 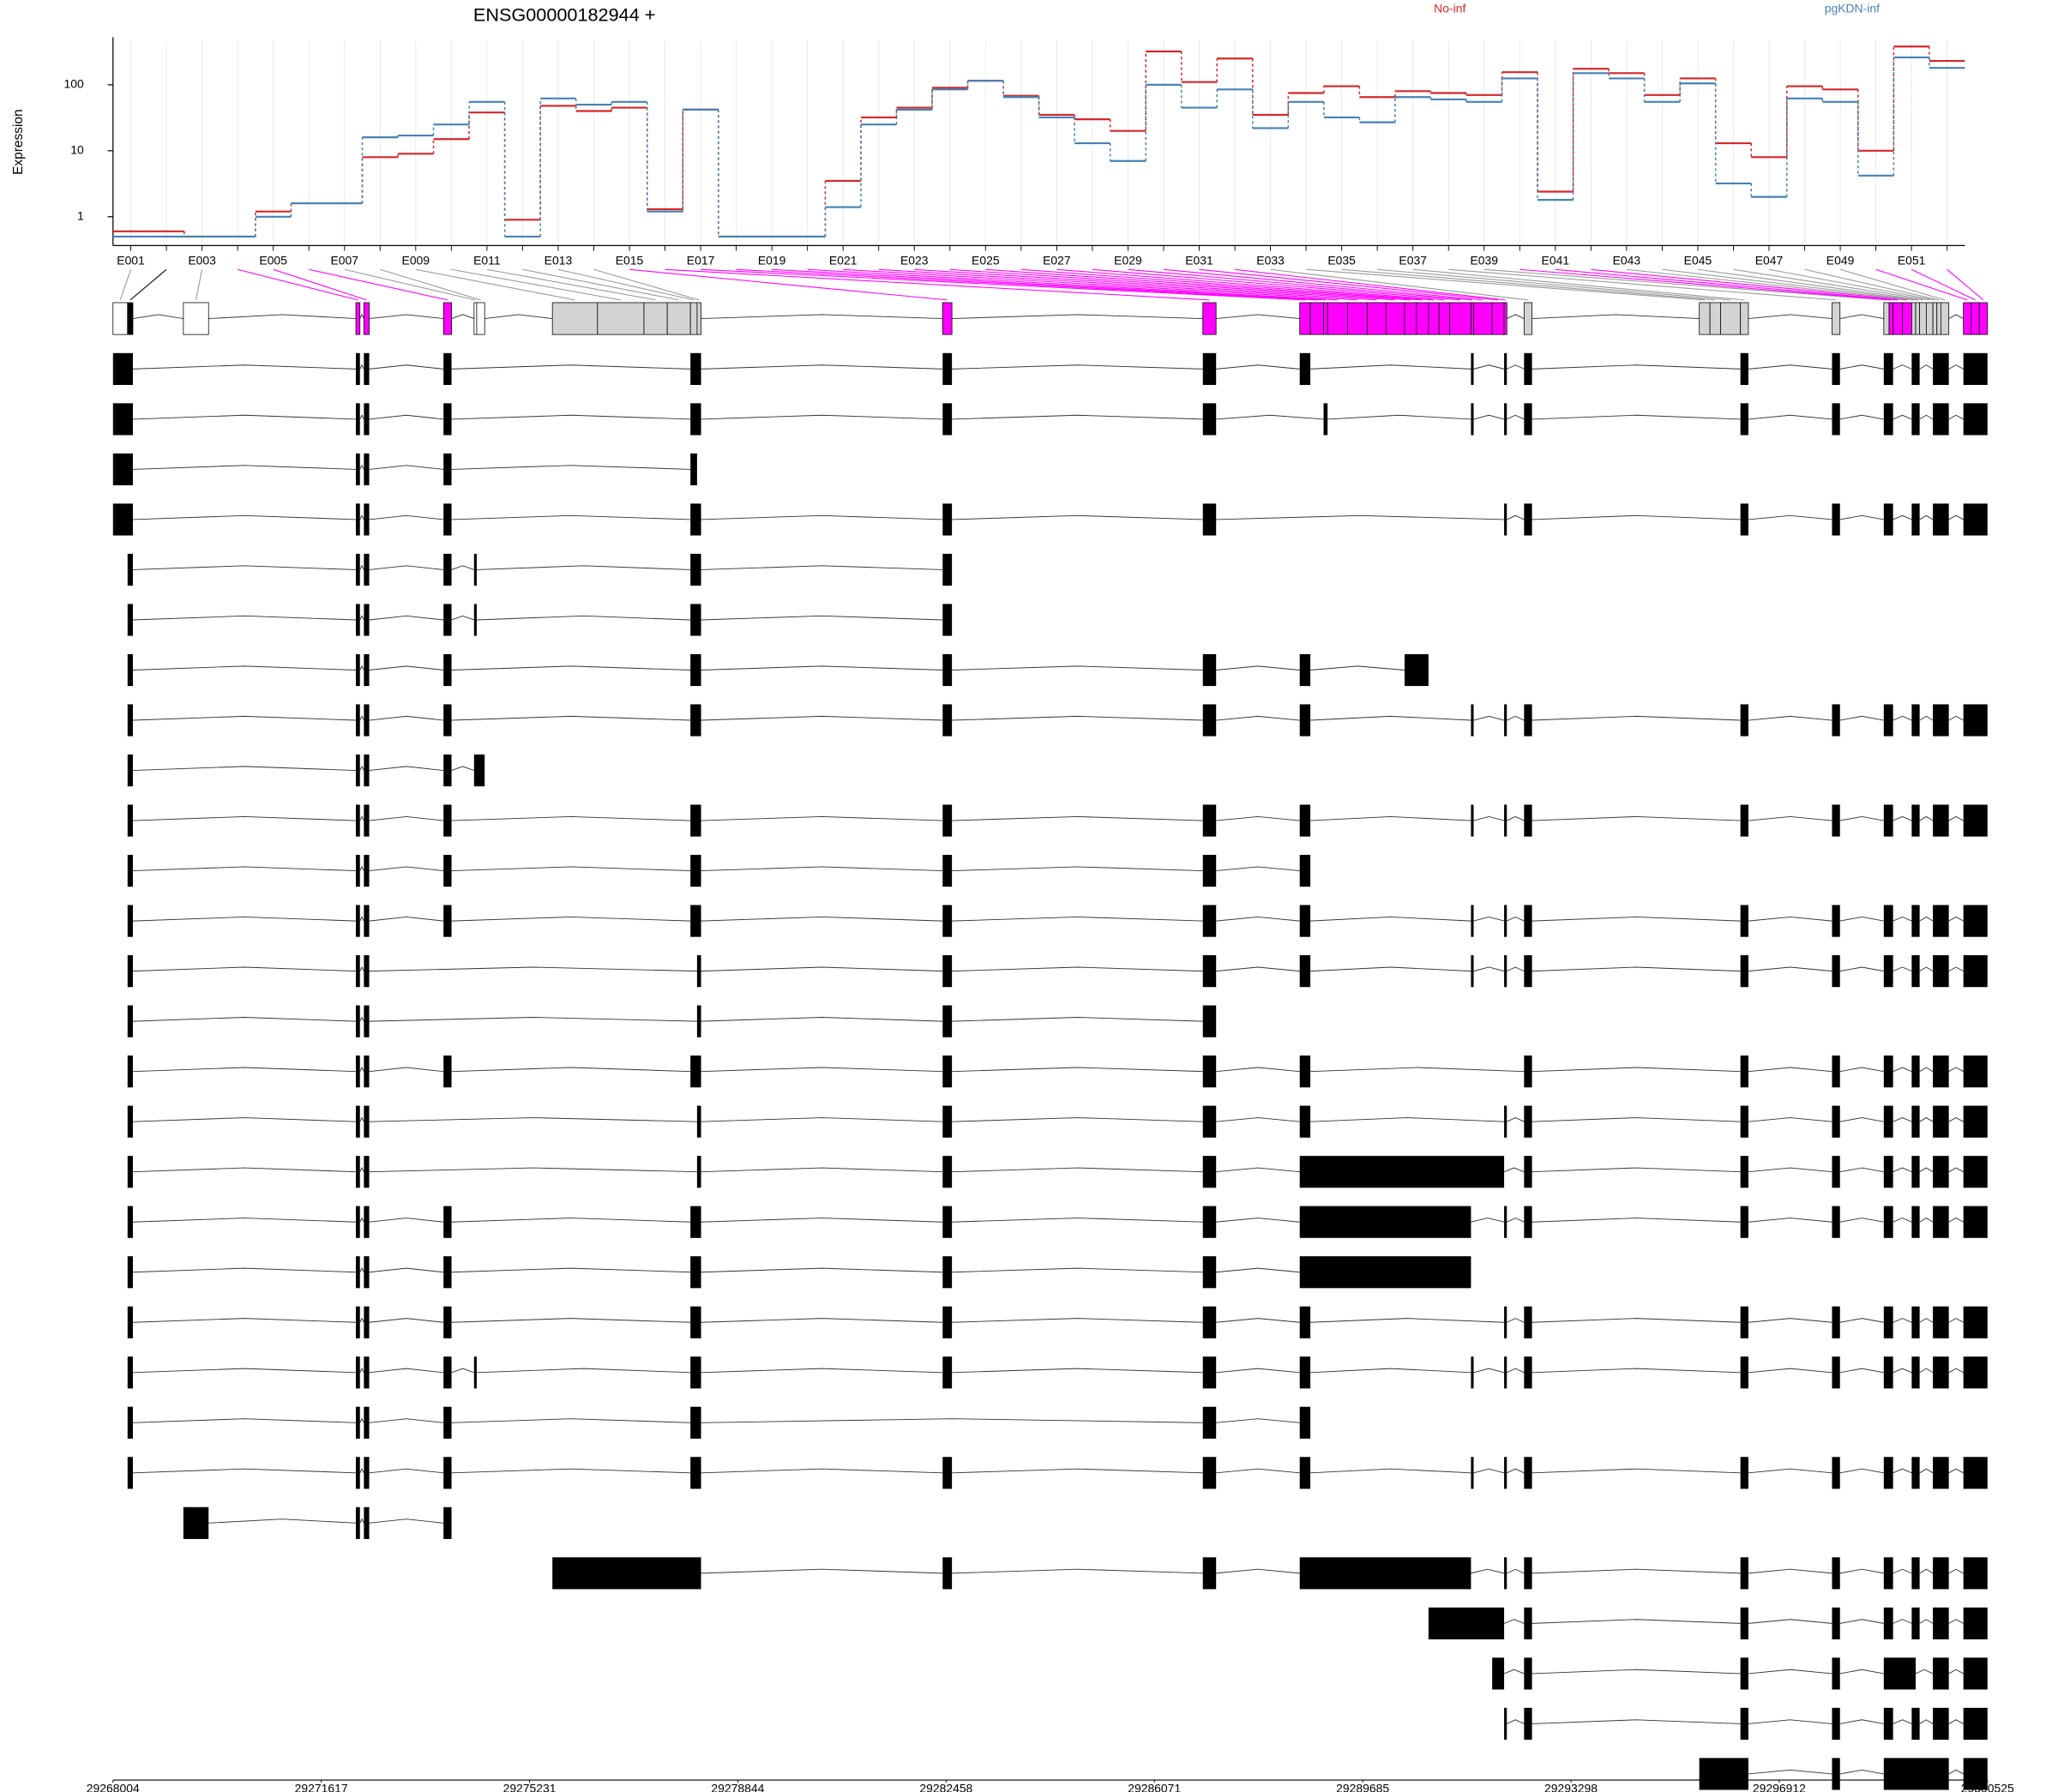 I want to click on y-axis-label: Expression, so click(x=18, y=142).